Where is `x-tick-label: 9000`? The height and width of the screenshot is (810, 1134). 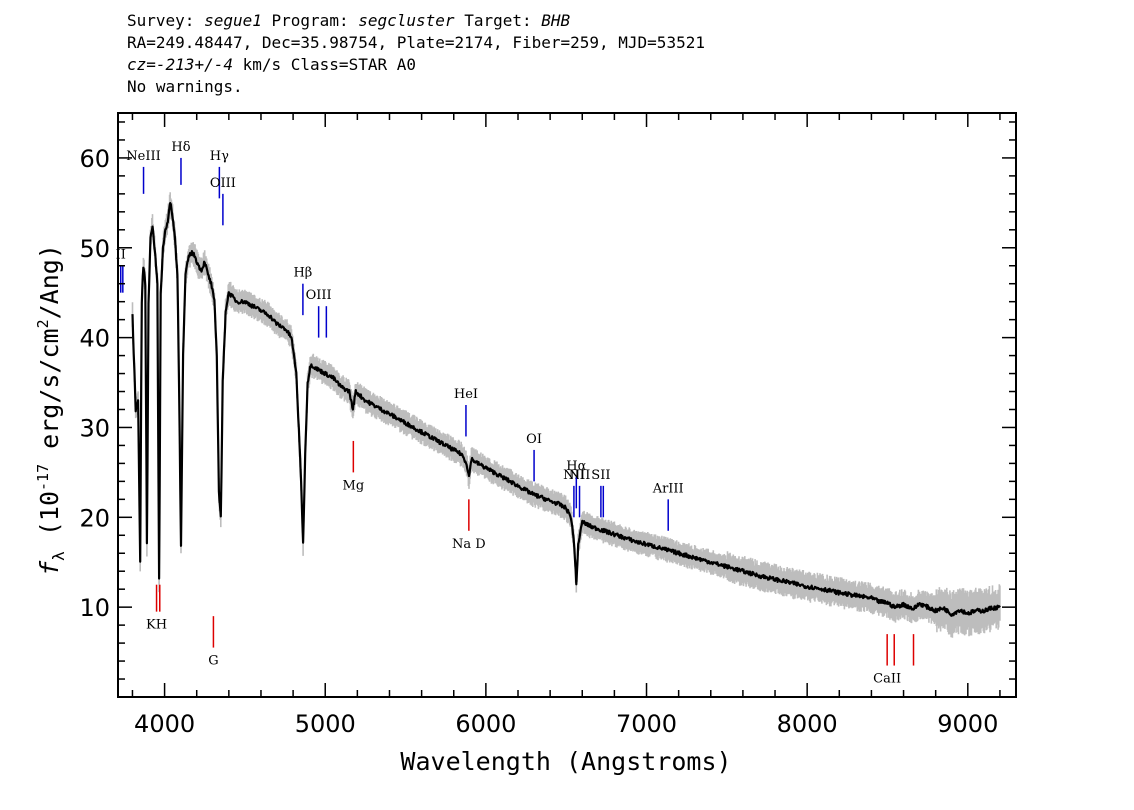
x-tick-label: 9000 is located at coordinates (967, 724).